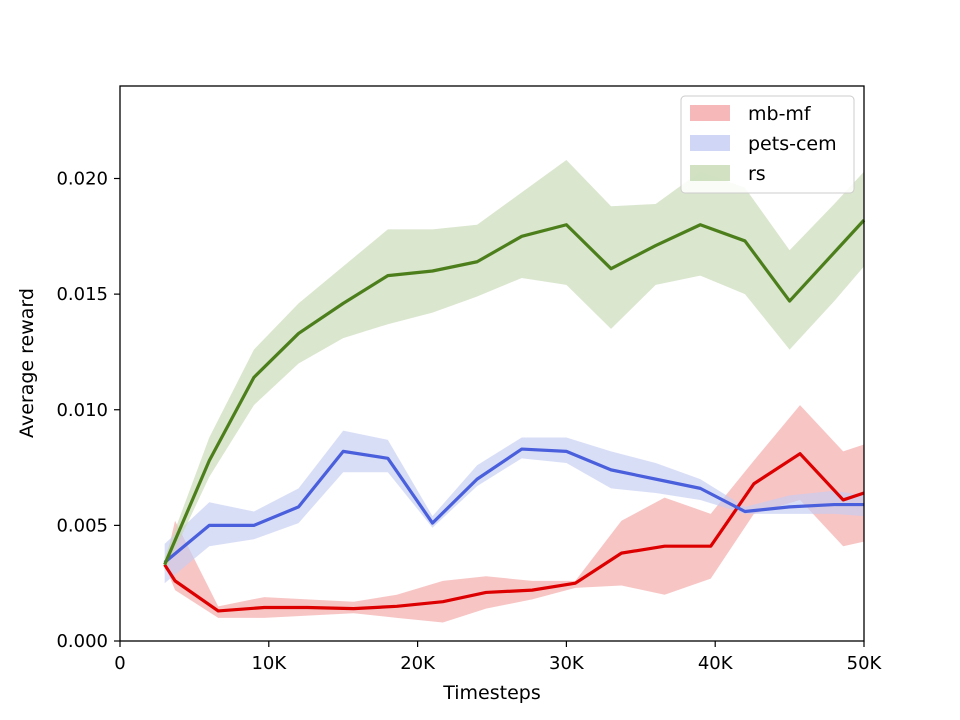 Image resolution: width=960 pixels, height=720 pixels. Describe the element at coordinates (418, 663) in the screenshot. I see `x-tick-label: 20K` at that location.